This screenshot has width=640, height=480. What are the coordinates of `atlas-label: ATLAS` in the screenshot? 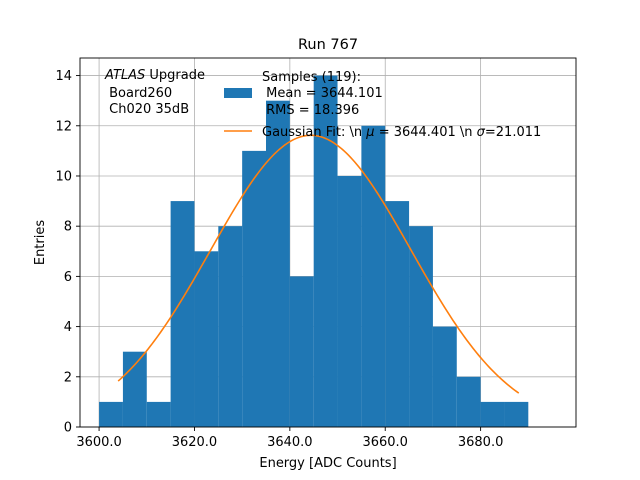 It's located at (124, 75).